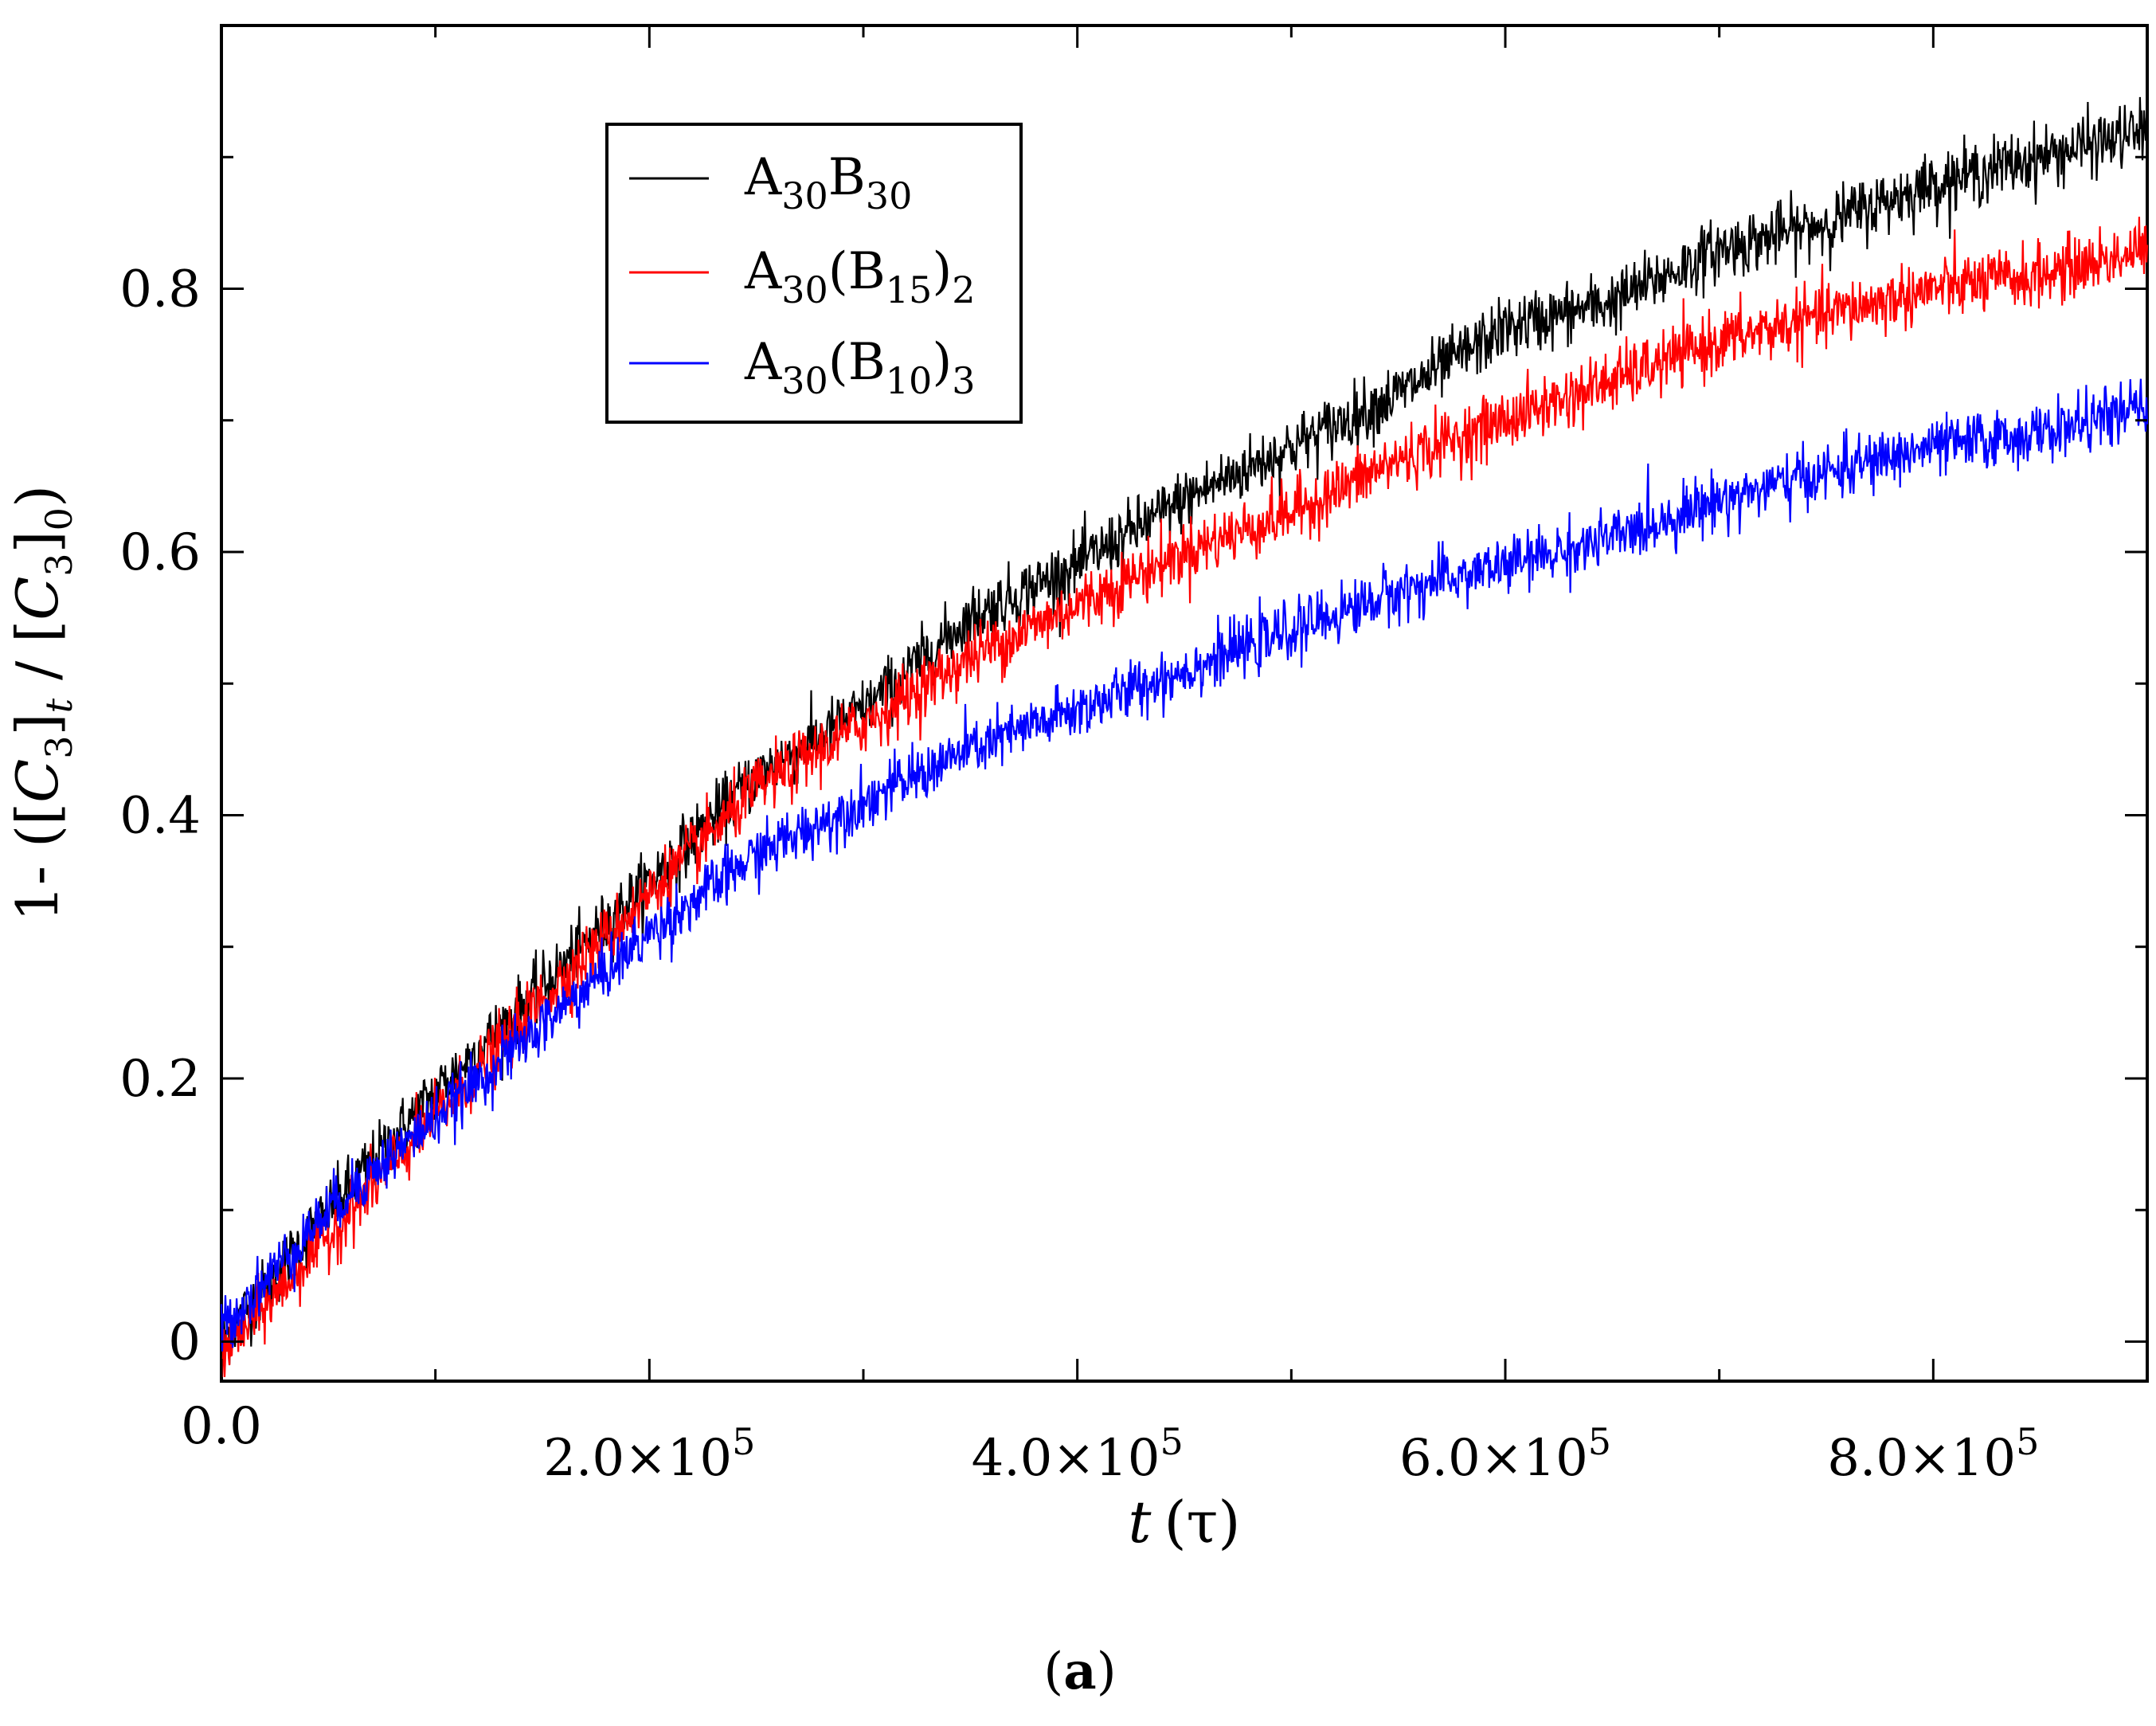 Image resolution: width=2156 pixels, height=1726 pixels. What do you see at coordinates (221, 1426) in the screenshot?
I see `x-tick-label-0: 0.0` at bounding box center [221, 1426].